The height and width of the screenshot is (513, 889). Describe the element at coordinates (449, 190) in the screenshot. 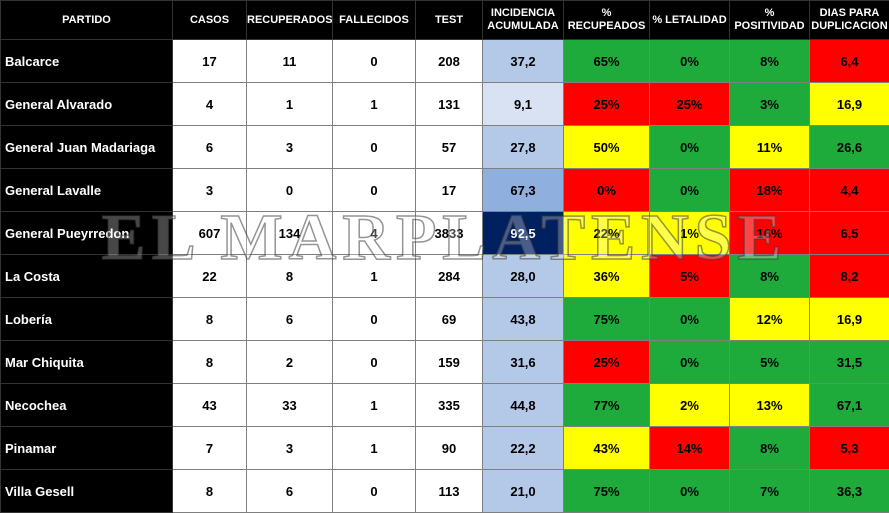

I see `cell-test: 17` at that location.